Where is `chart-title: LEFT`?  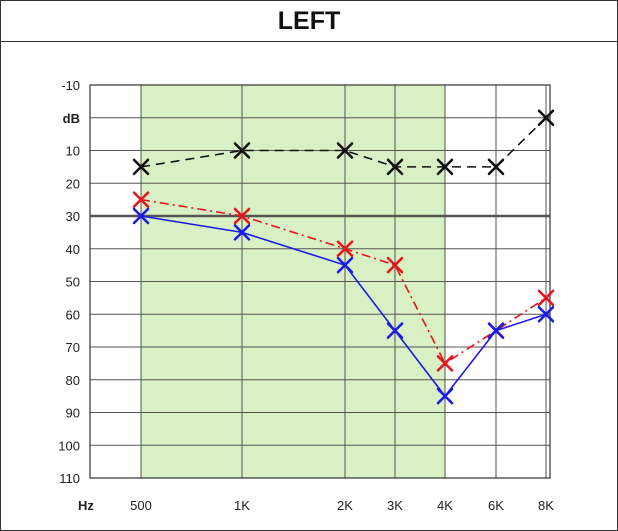 chart-title: LEFT is located at coordinates (309, 20).